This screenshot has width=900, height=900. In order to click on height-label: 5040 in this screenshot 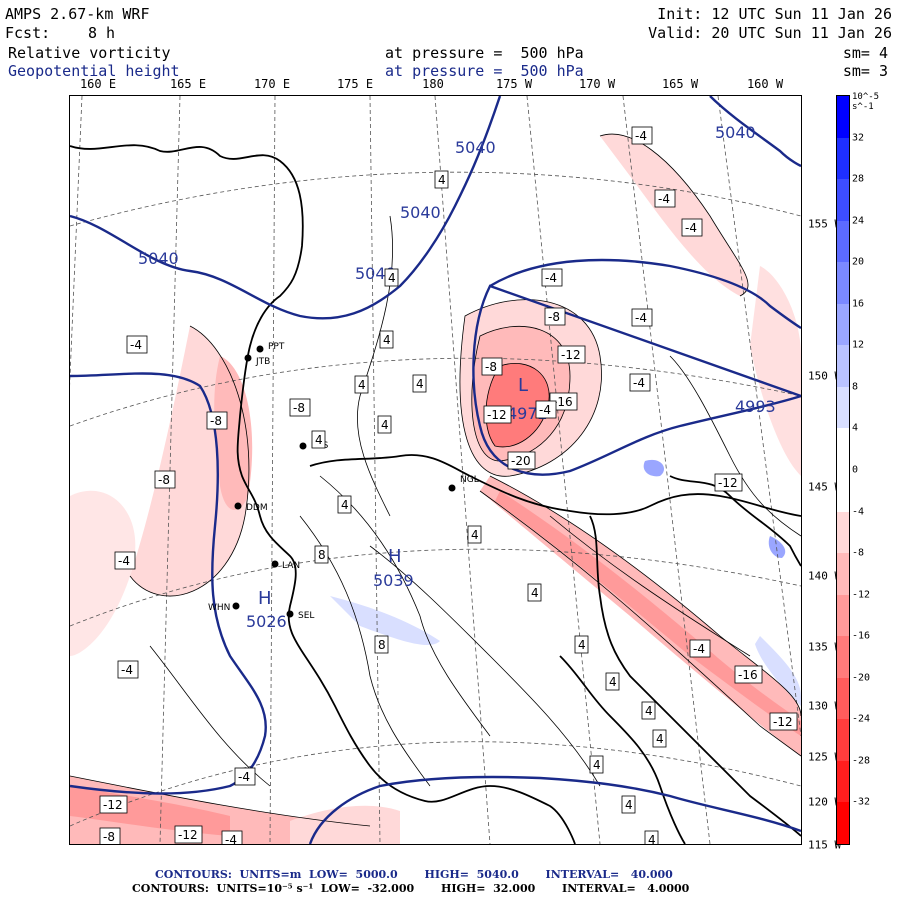, I will do `click(158, 258)`.